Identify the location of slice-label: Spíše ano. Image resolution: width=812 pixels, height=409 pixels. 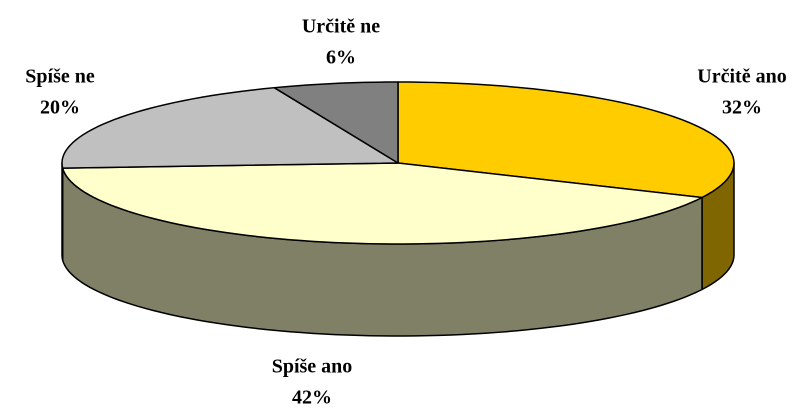
(312, 367).